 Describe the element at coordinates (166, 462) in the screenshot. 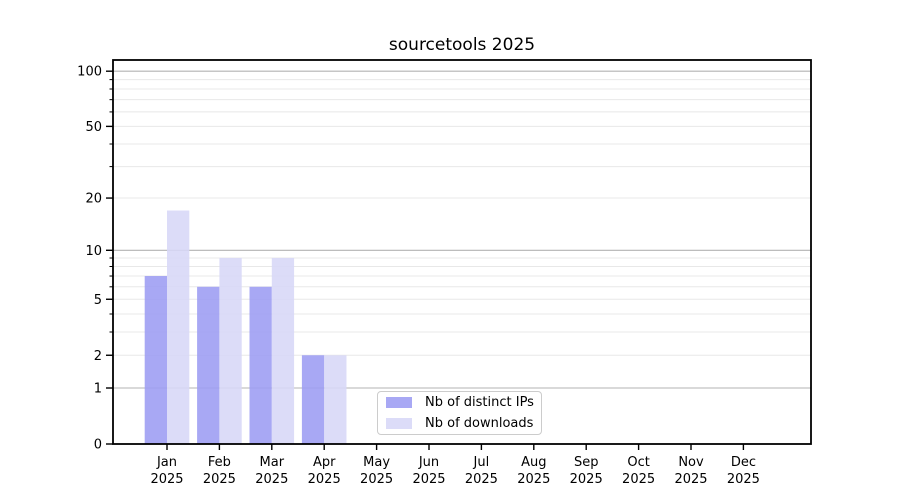

I see `x-tick-label-month: Jan` at that location.